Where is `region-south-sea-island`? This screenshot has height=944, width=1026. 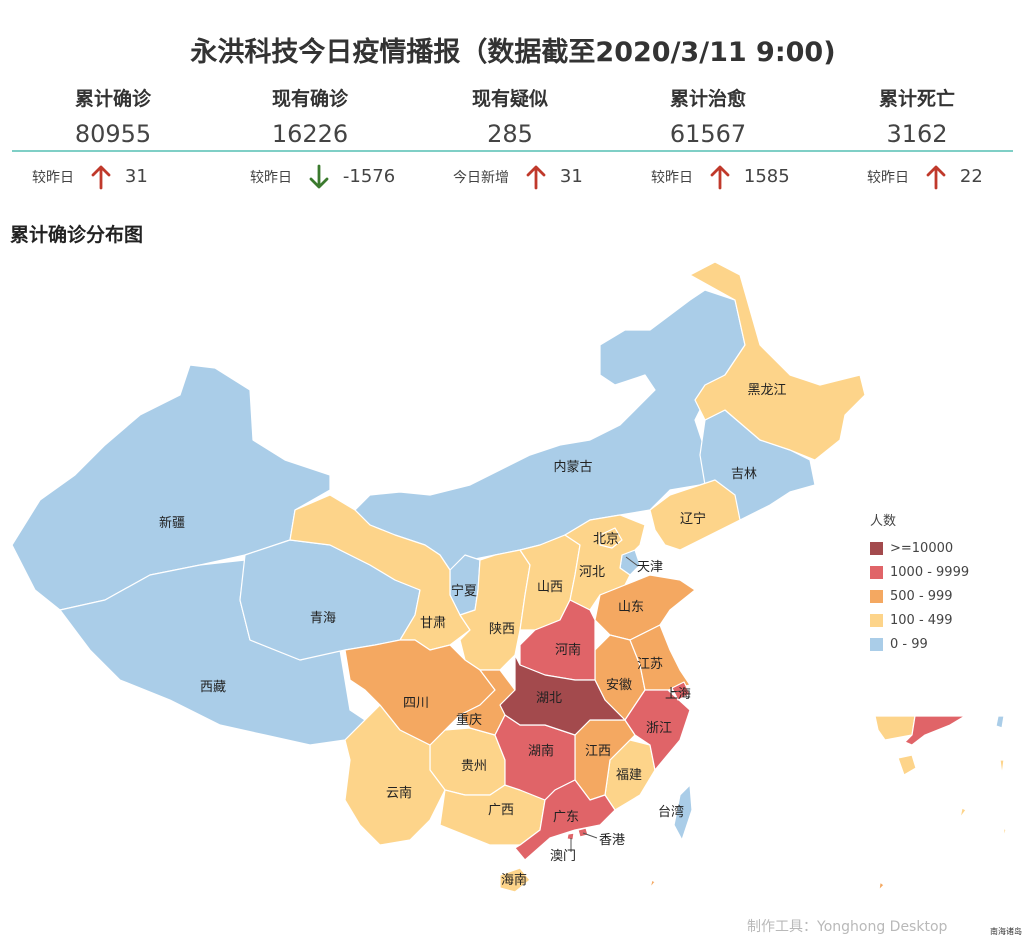 region-south-sea-island is located at coordinates (1000, 722).